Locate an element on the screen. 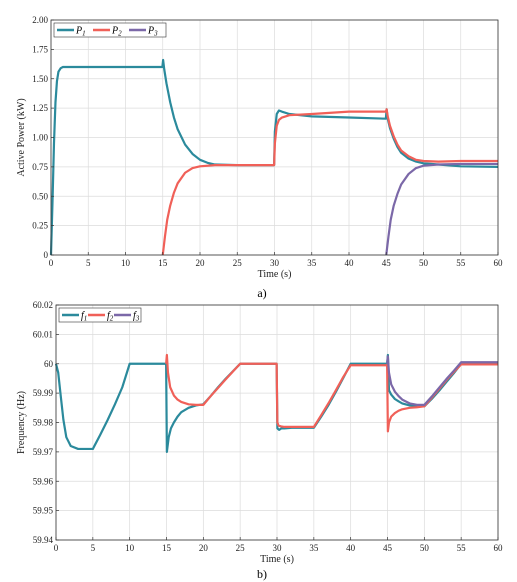 Image resolution: width=517 pixels, height=582 pixels. chart-a-x-tick-label-8: 40 is located at coordinates (350, 263).